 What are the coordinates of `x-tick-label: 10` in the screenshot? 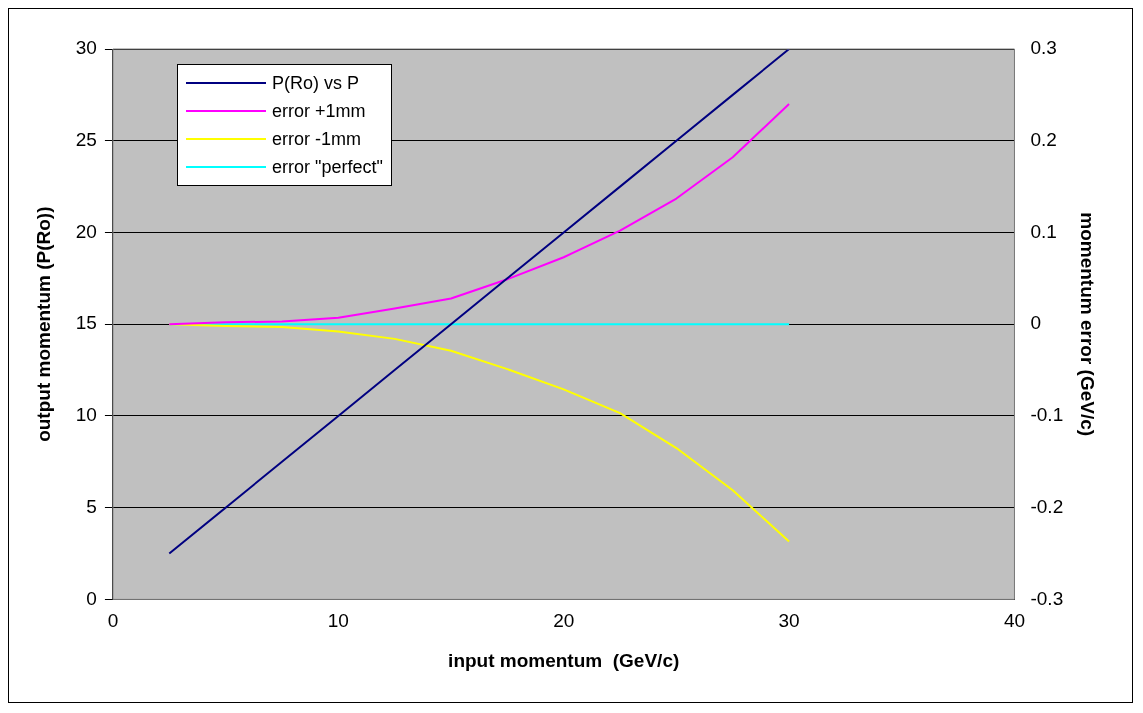 It's located at (338, 621).